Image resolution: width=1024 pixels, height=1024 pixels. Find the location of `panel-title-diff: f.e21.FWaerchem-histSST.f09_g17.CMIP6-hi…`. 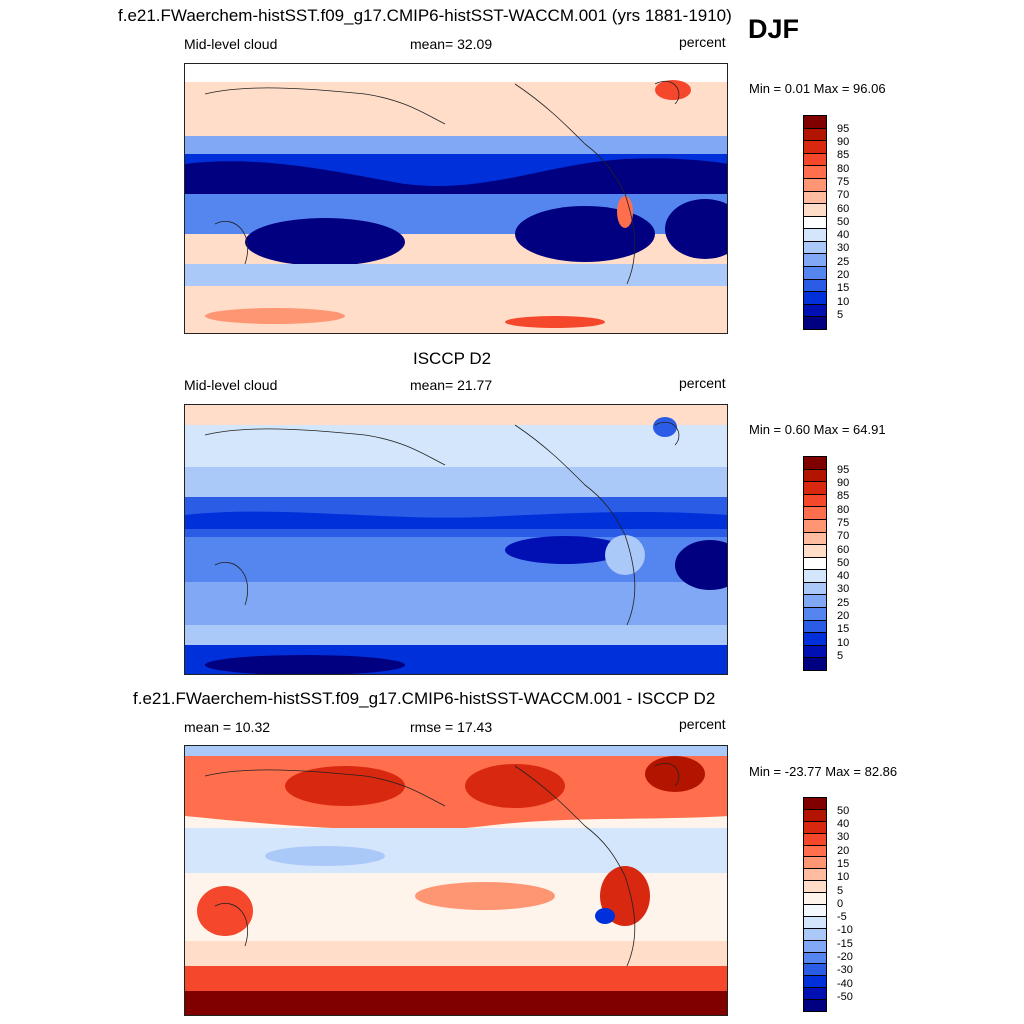

panel-title-diff: f.e21.FWaerchem-histSST.f09_g17.CMIP6-hi… is located at coordinates (424, 698).